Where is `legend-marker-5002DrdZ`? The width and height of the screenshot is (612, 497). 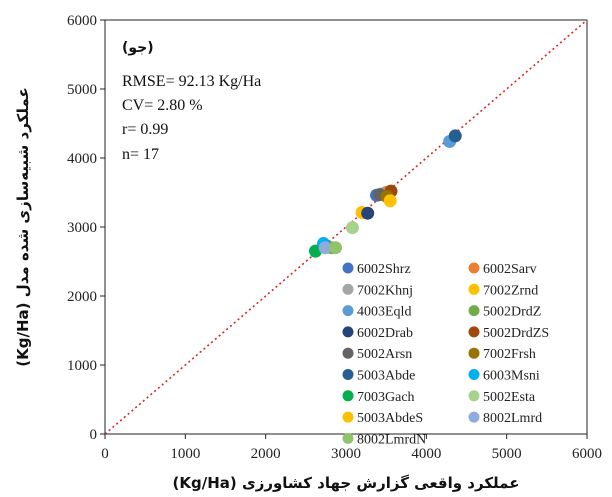
legend-marker-5002DrdZ is located at coordinates (474, 311).